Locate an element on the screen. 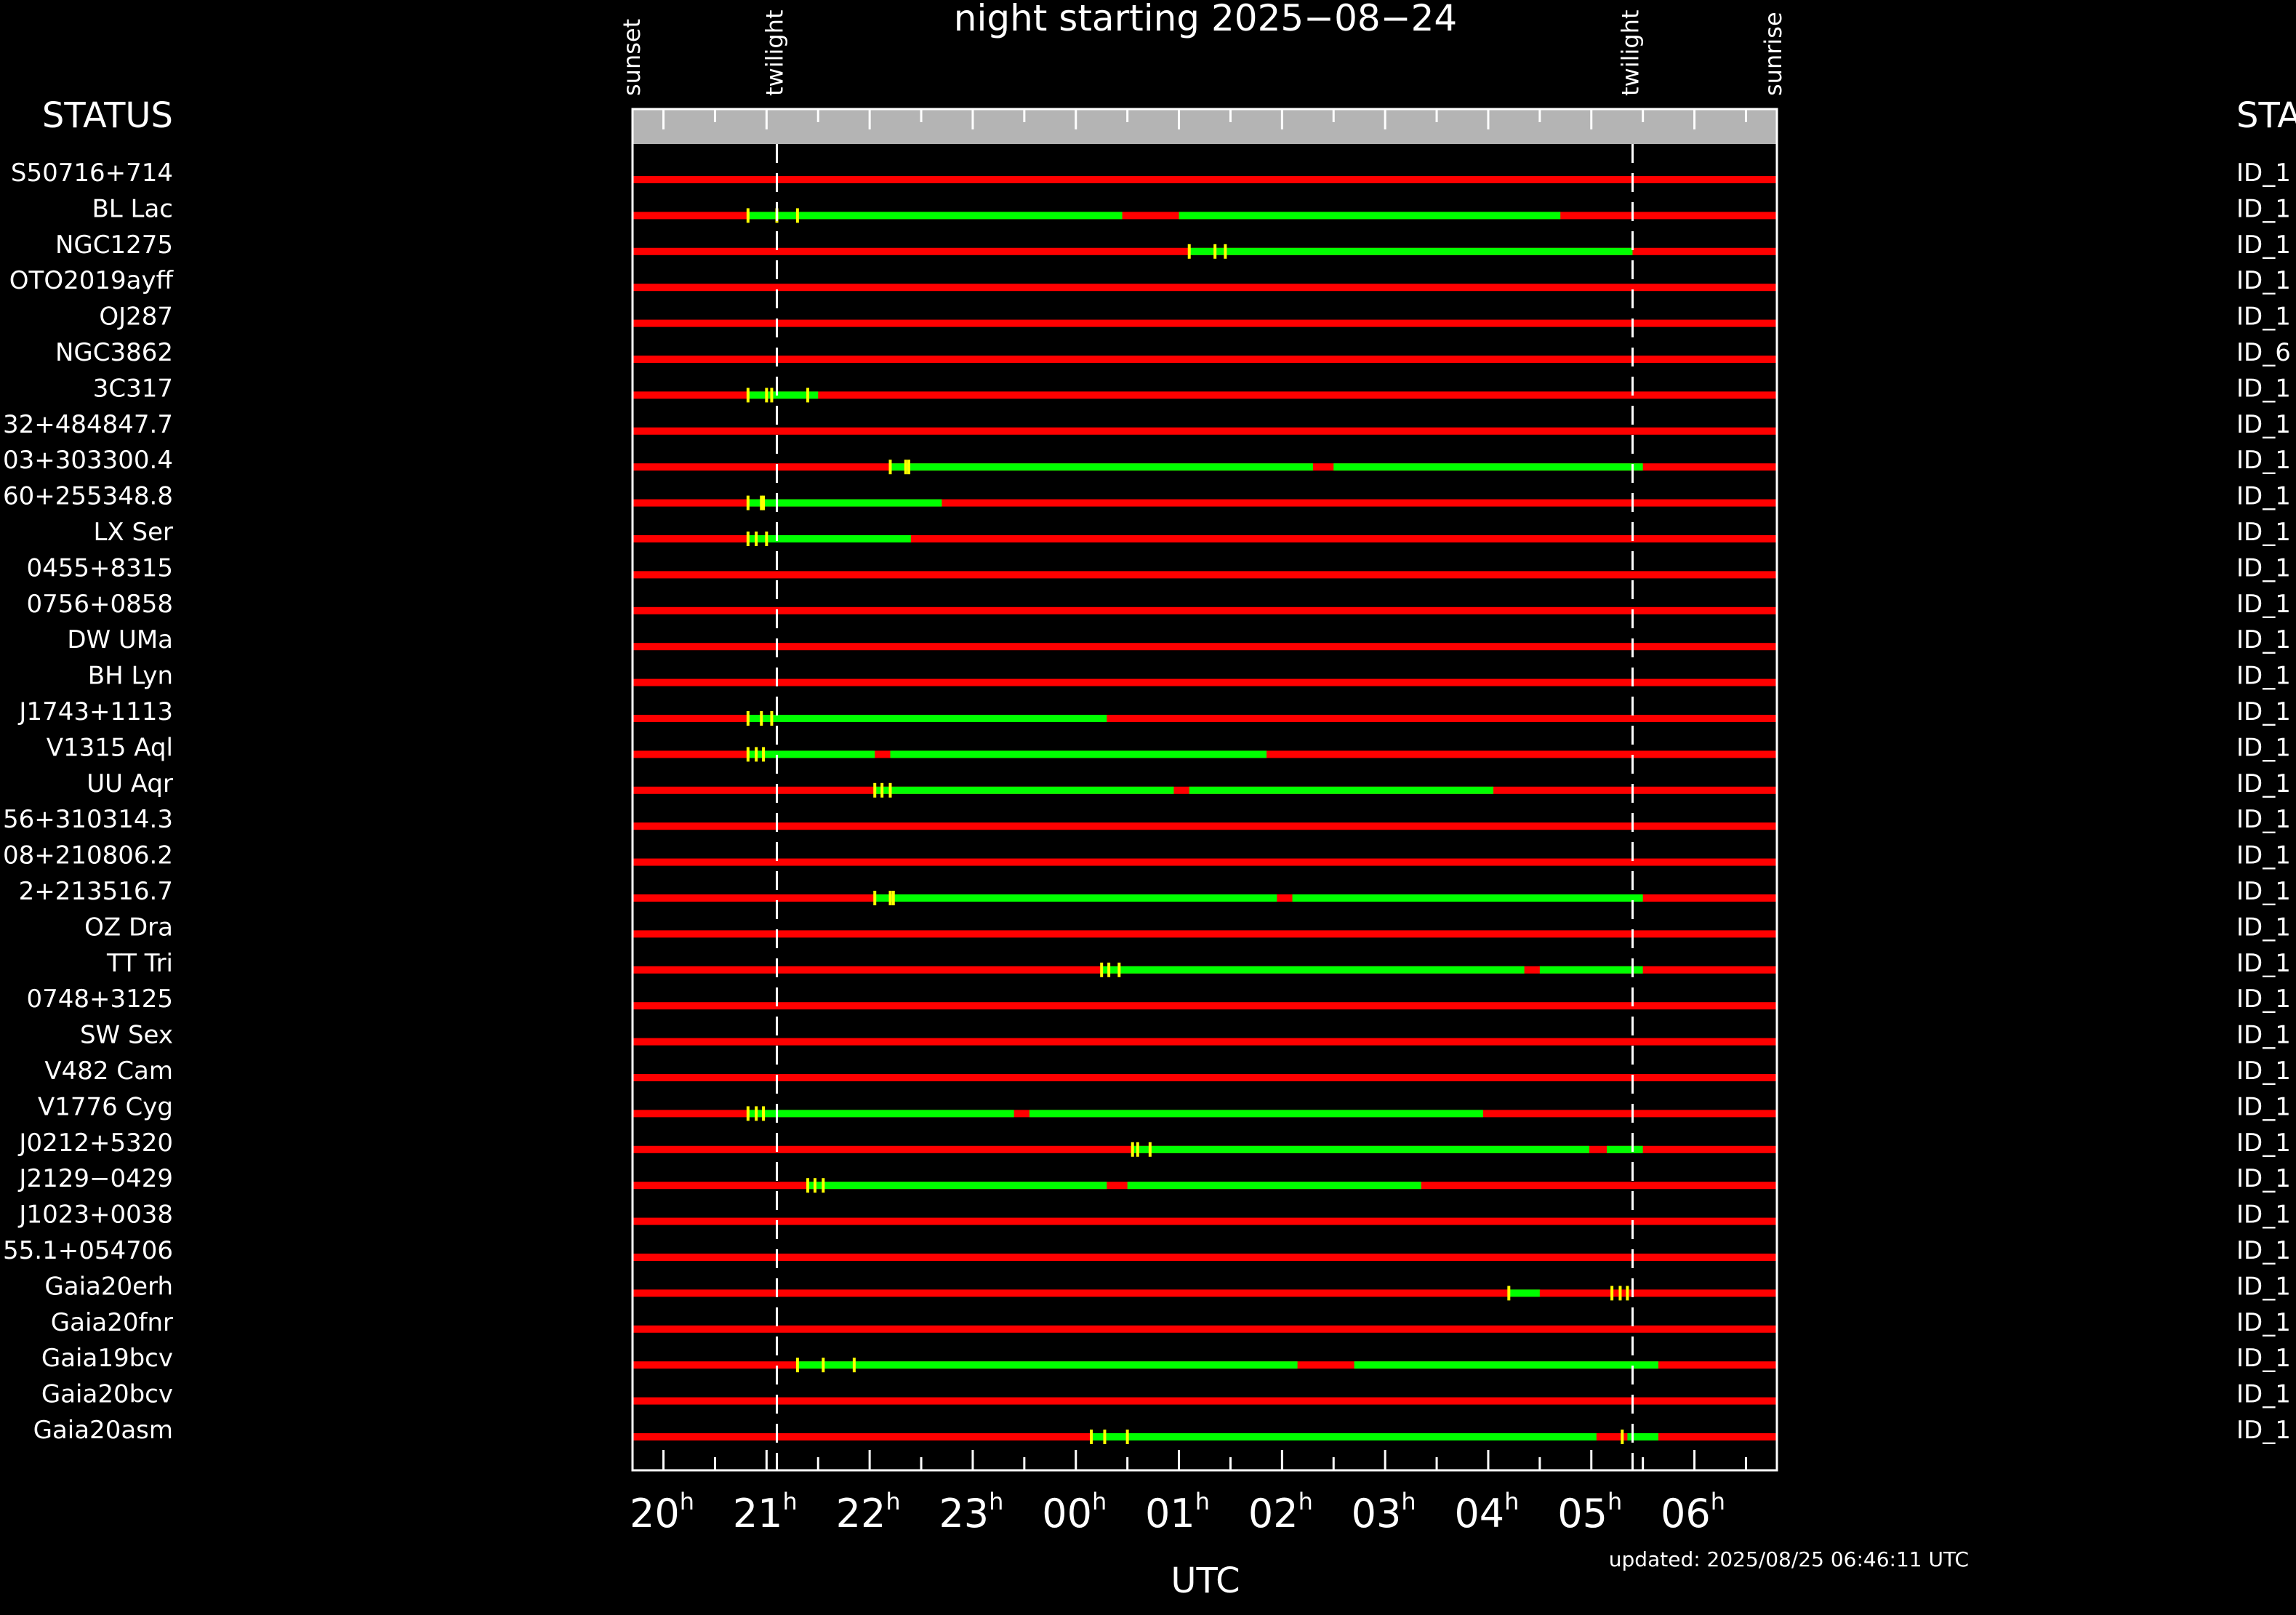 The image size is (2296, 1615). row-label: 0756+0858 is located at coordinates (100, 604).